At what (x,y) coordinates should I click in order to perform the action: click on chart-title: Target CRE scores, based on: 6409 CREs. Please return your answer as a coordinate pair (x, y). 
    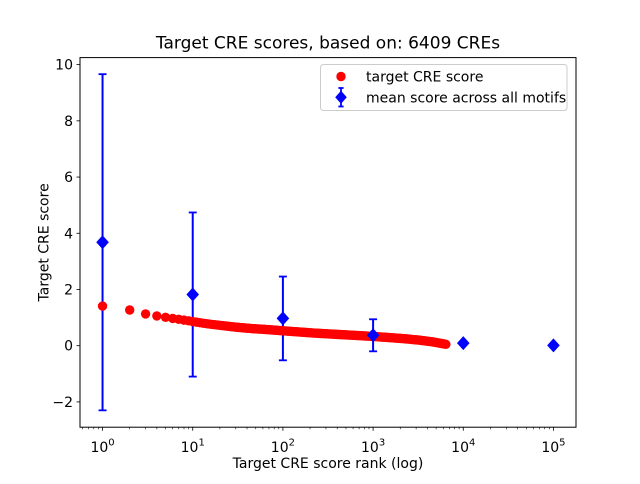
    Looking at the image, I should click on (327, 44).